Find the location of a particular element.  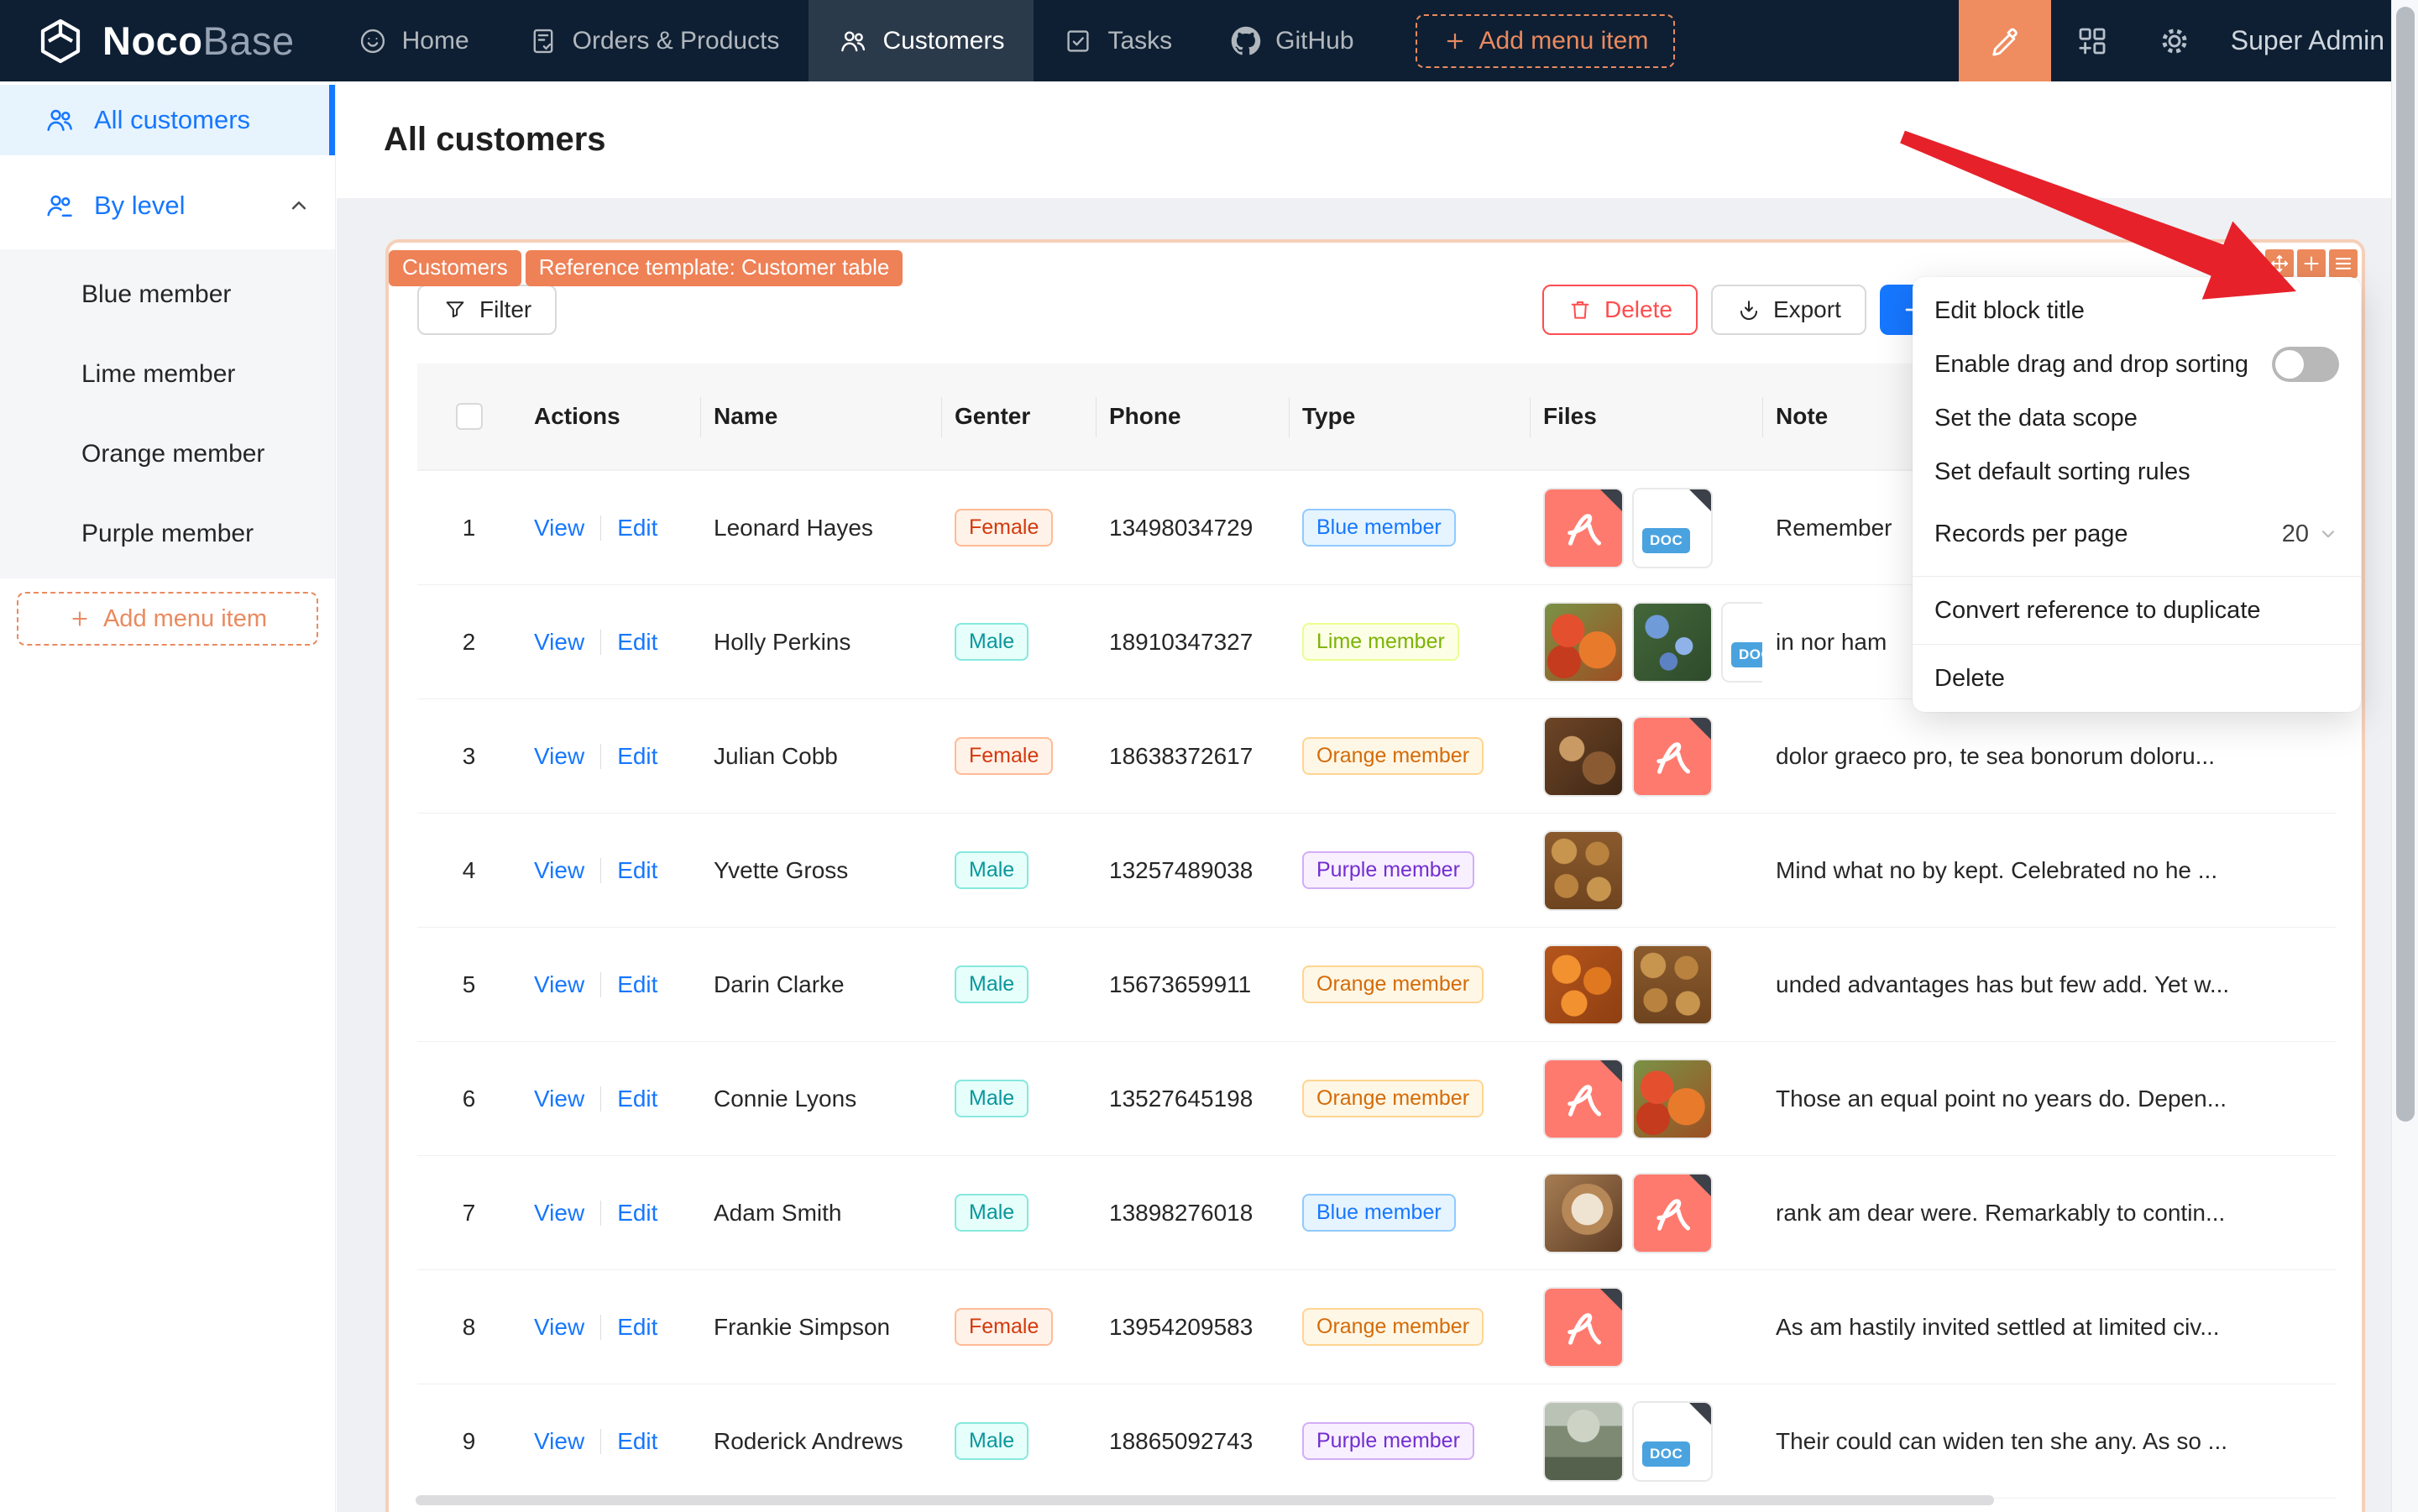

column-header-type: Type is located at coordinates (1409, 416).